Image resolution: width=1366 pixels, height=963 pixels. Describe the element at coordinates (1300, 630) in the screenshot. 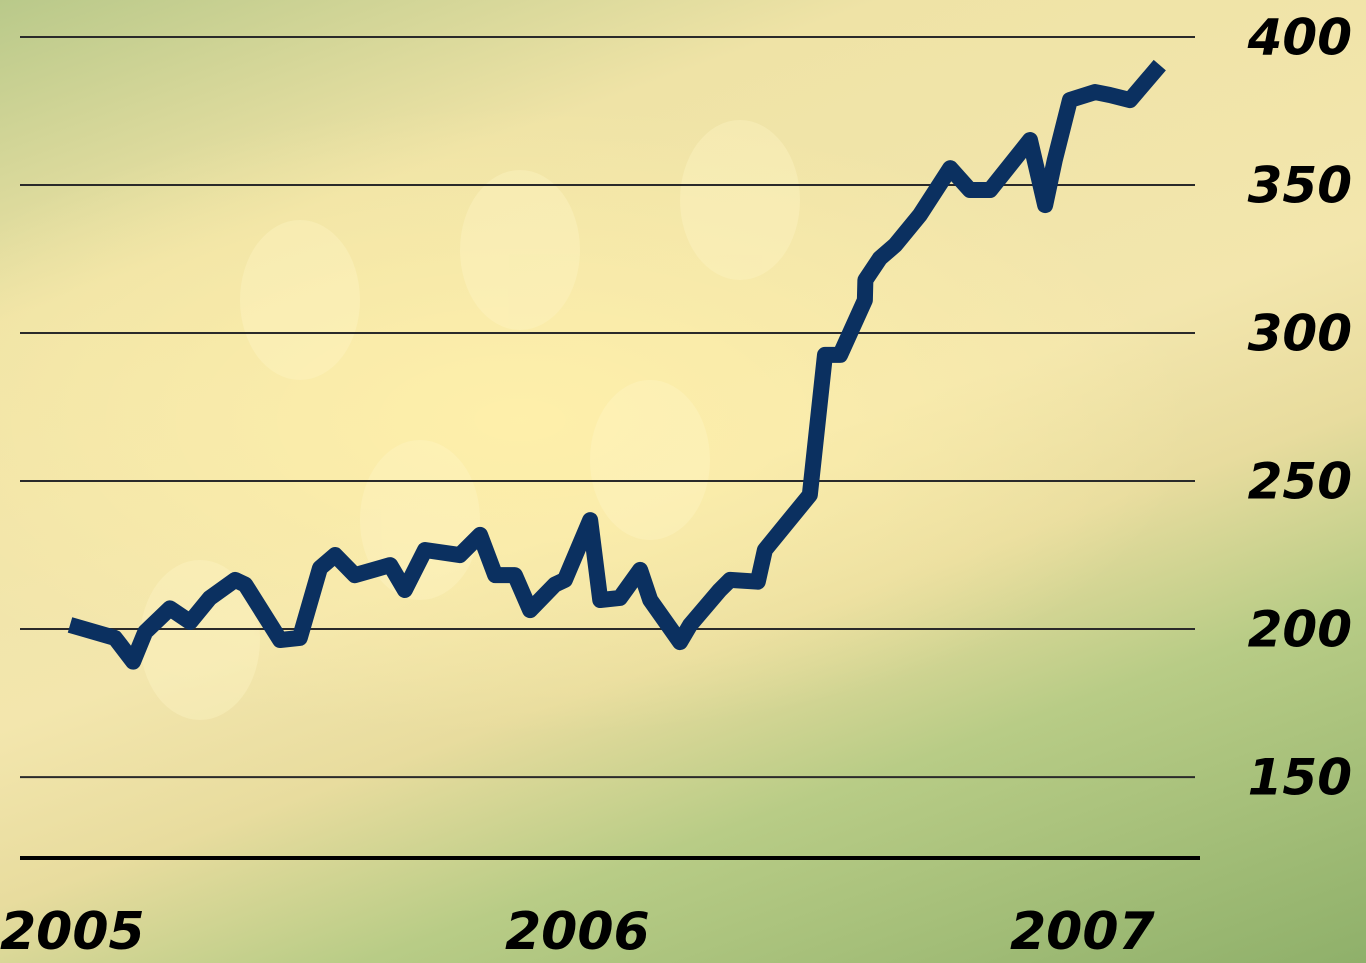

I see `y-tick-label: 200` at that location.